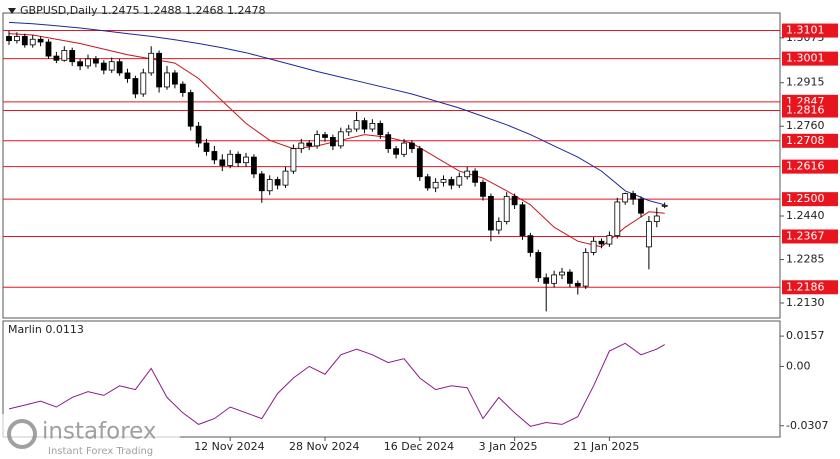  I want to click on x-tick-label: 21 Jan 2025, so click(606, 446).